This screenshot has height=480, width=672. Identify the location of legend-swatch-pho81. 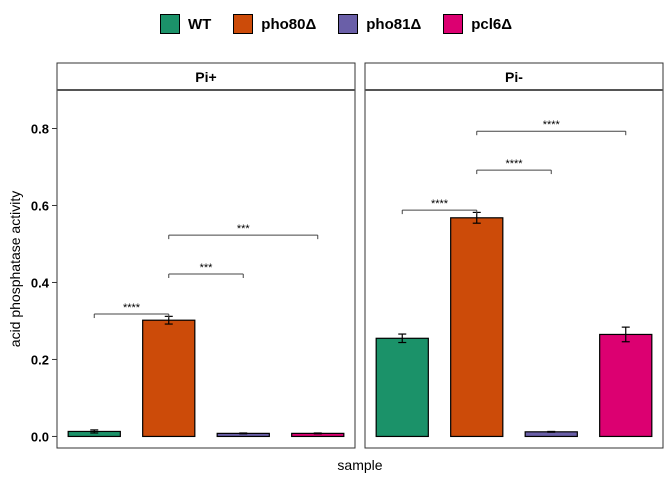
(348, 24).